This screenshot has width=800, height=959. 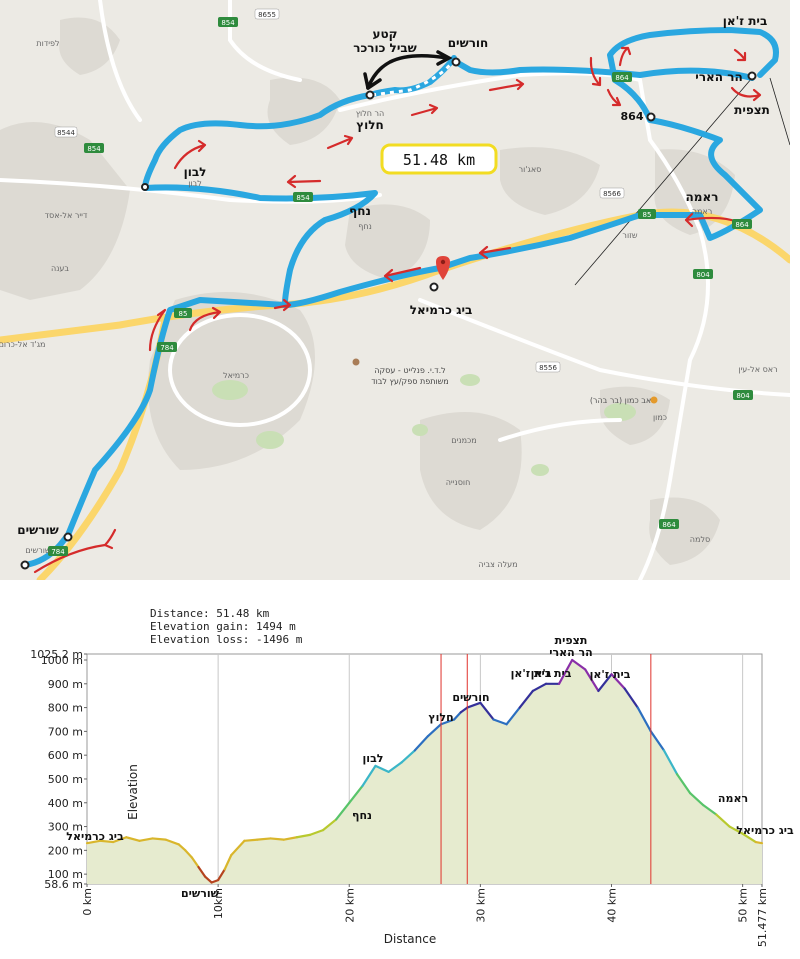 What do you see at coordinates (95, 836) in the screenshot?
I see `ann-big-karmiel-start: ביג כרמיאל` at bounding box center [95, 836].